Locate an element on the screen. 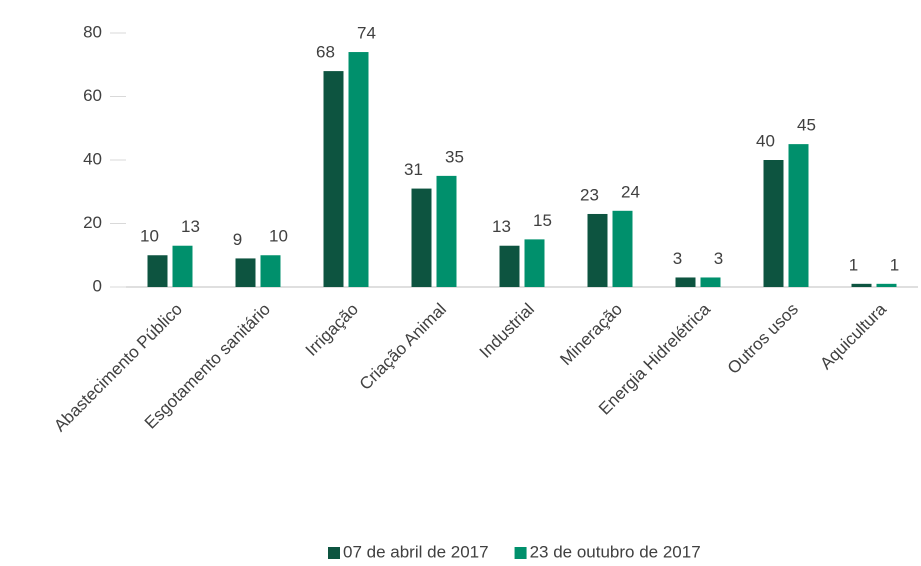 Image resolution: width=921 pixels, height=566 pixels. x-tick-label: Criação Animal is located at coordinates (403, 347).